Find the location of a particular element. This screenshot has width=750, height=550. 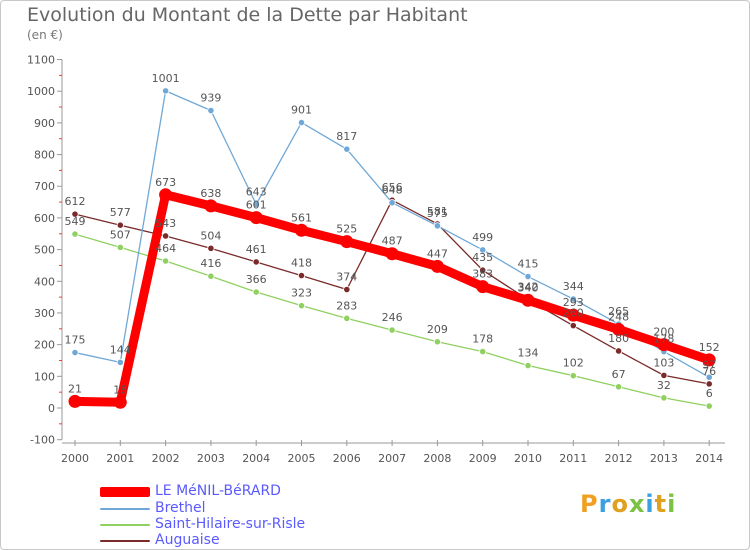

data-label: 581 is located at coordinates (437, 211).